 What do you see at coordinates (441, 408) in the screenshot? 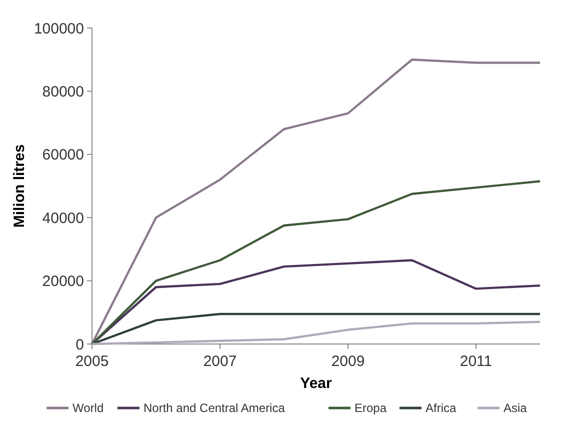
I see `legend-label: Africa` at bounding box center [441, 408].